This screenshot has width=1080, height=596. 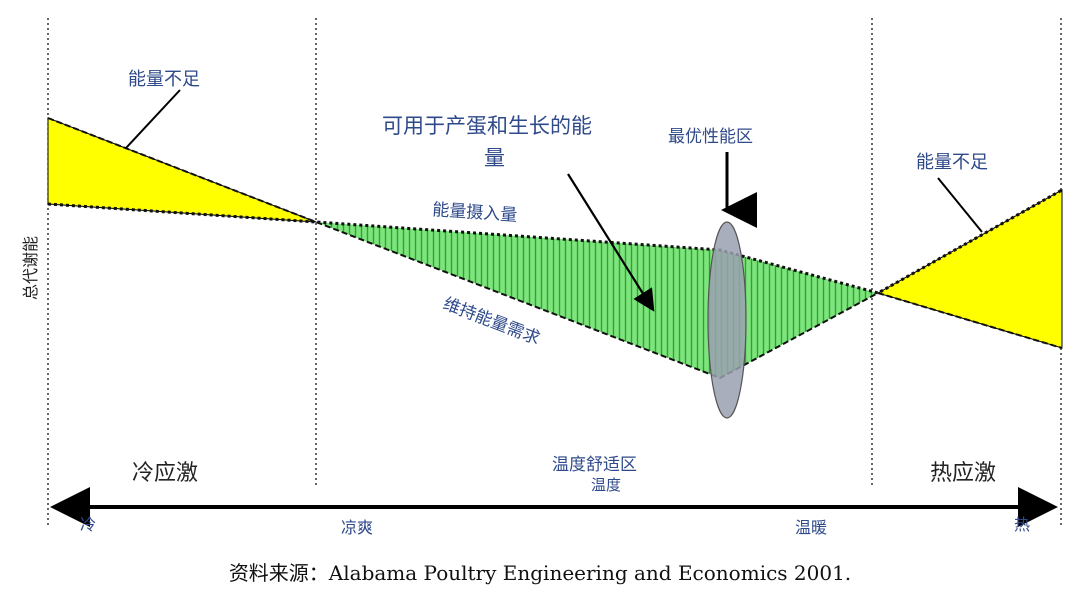 I want to click on axis-cool-label: 凉爽, so click(x=357, y=527).